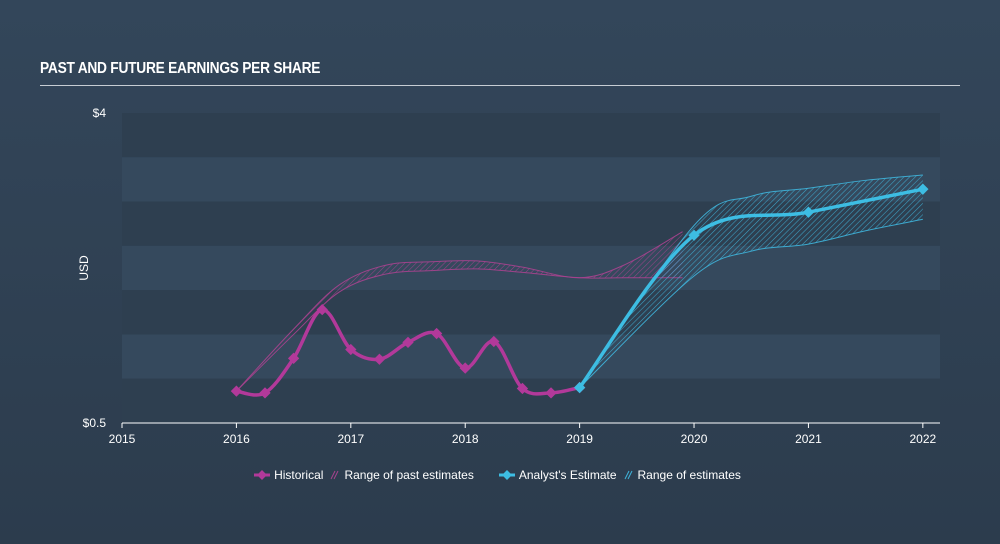 The image size is (1000, 544). Describe the element at coordinates (409, 475) in the screenshot. I see `legend-past-range-label: Range of past estimates` at that location.